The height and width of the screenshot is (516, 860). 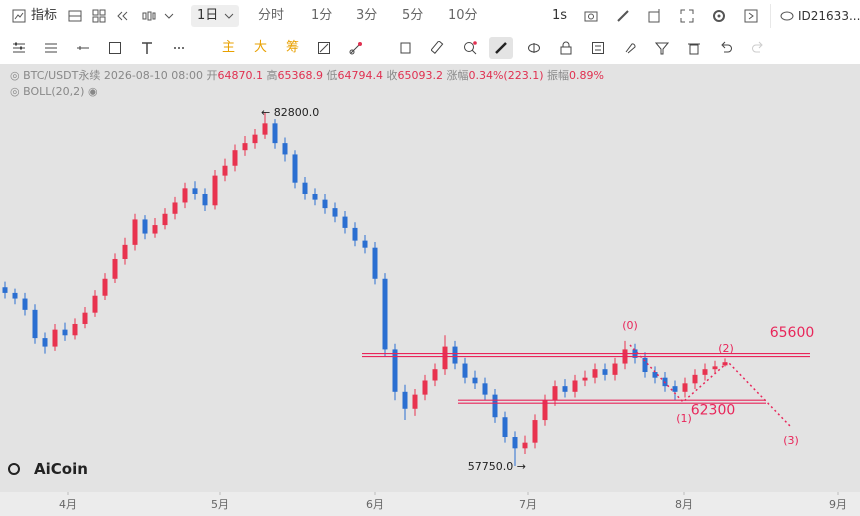 I want to click on level-label: 65600, so click(x=792, y=333).